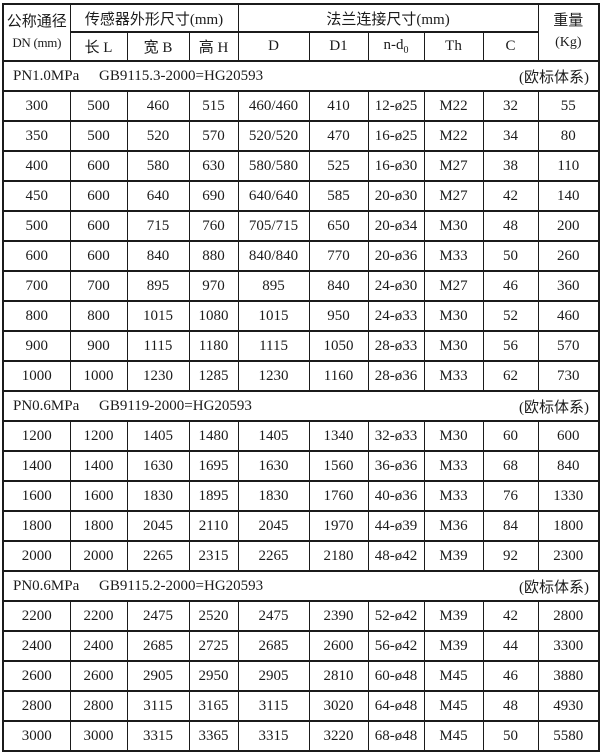 The width and height of the screenshot is (600, 756). Describe the element at coordinates (406, 50) in the screenshot. I see `nd0-sub: 0` at that location.